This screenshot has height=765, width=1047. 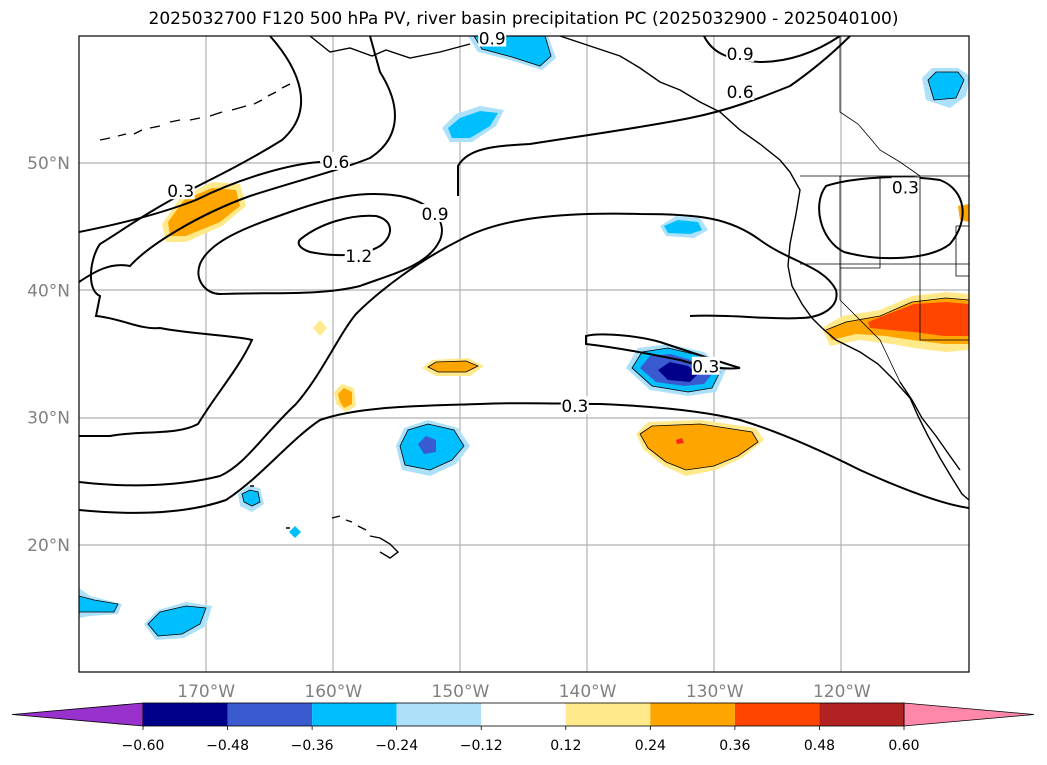 I want to click on colorbar-frame, so click(x=523, y=714).